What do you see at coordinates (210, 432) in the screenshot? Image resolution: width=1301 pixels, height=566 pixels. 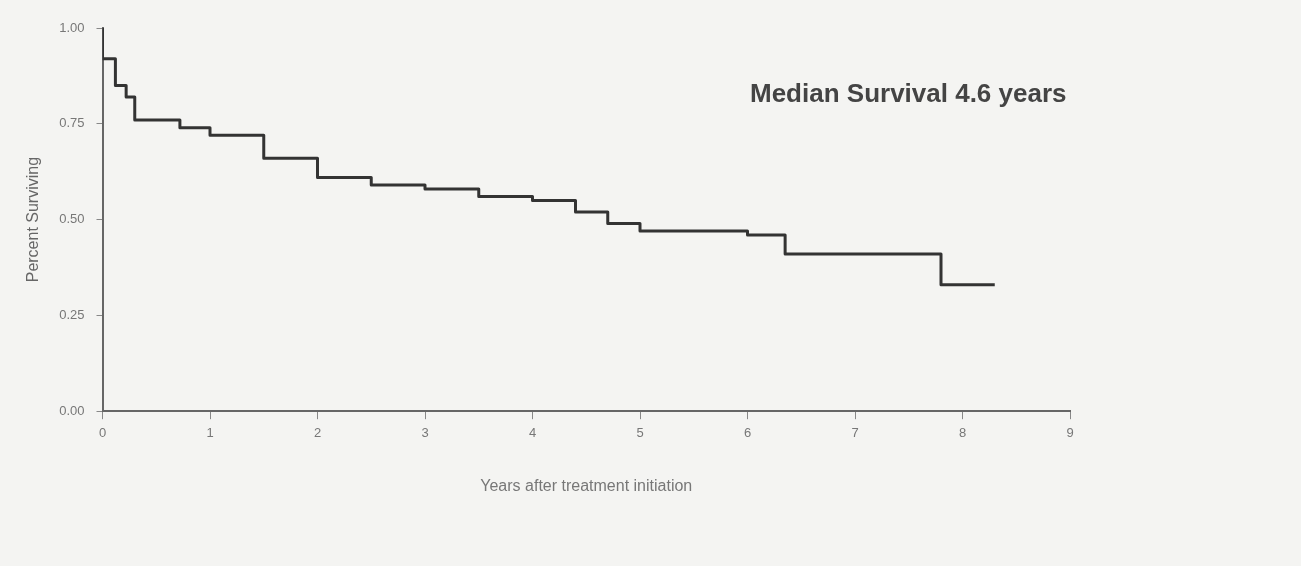 I see `x-tick-label: 1` at bounding box center [210, 432].